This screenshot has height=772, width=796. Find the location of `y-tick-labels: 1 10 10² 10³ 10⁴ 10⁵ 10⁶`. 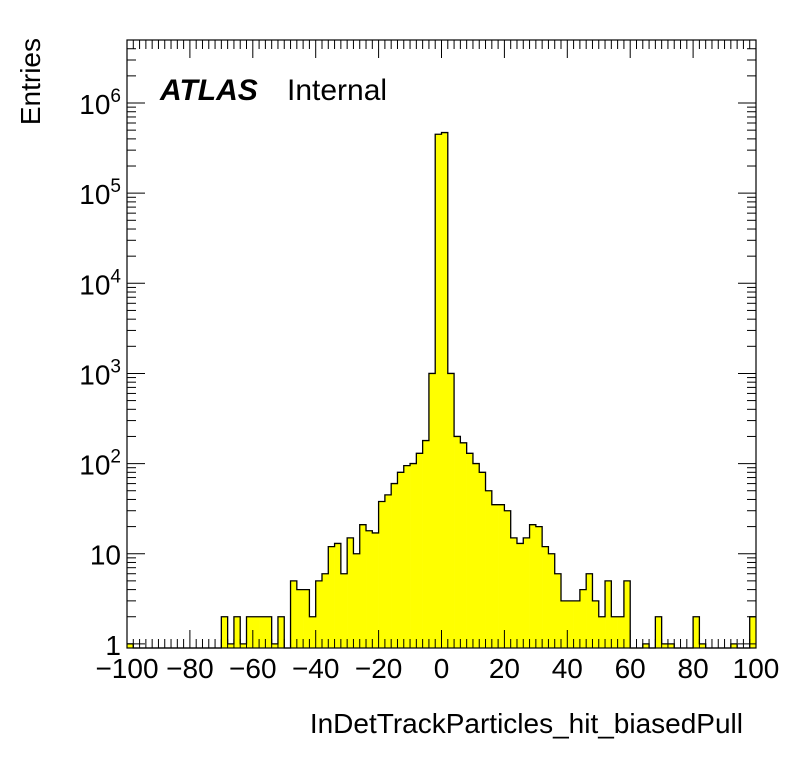

y-tick-labels: 1 10 10² 10³ 10⁴ 10⁵ 10⁶ is located at coordinates (100, 373).